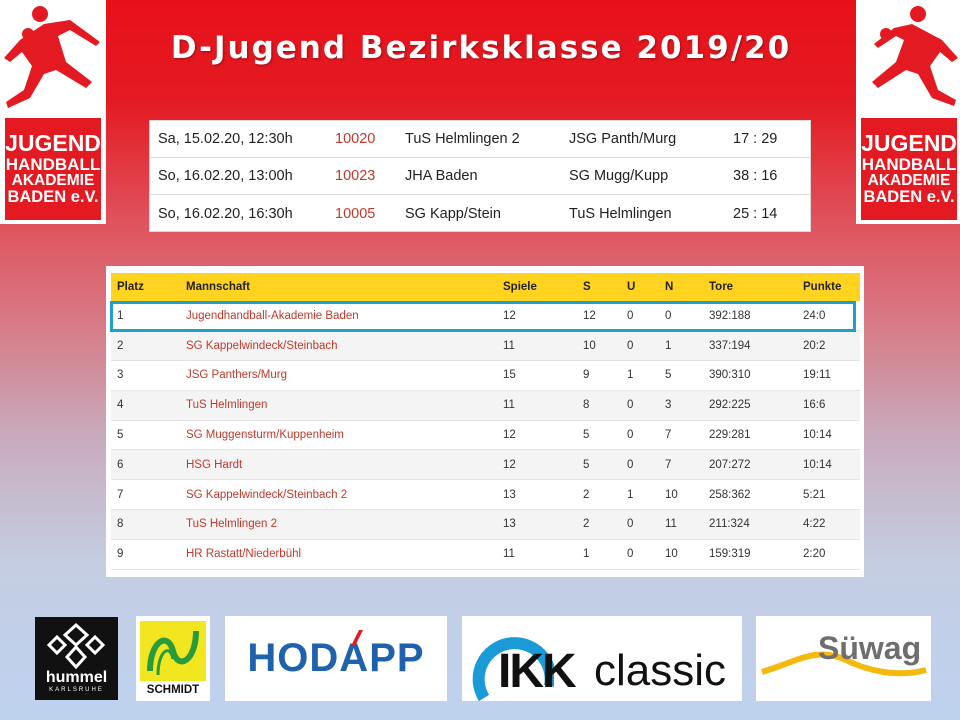  Describe the element at coordinates (623, 139) in the screenshot. I see `away-team: JSG Panth/Murg` at that location.